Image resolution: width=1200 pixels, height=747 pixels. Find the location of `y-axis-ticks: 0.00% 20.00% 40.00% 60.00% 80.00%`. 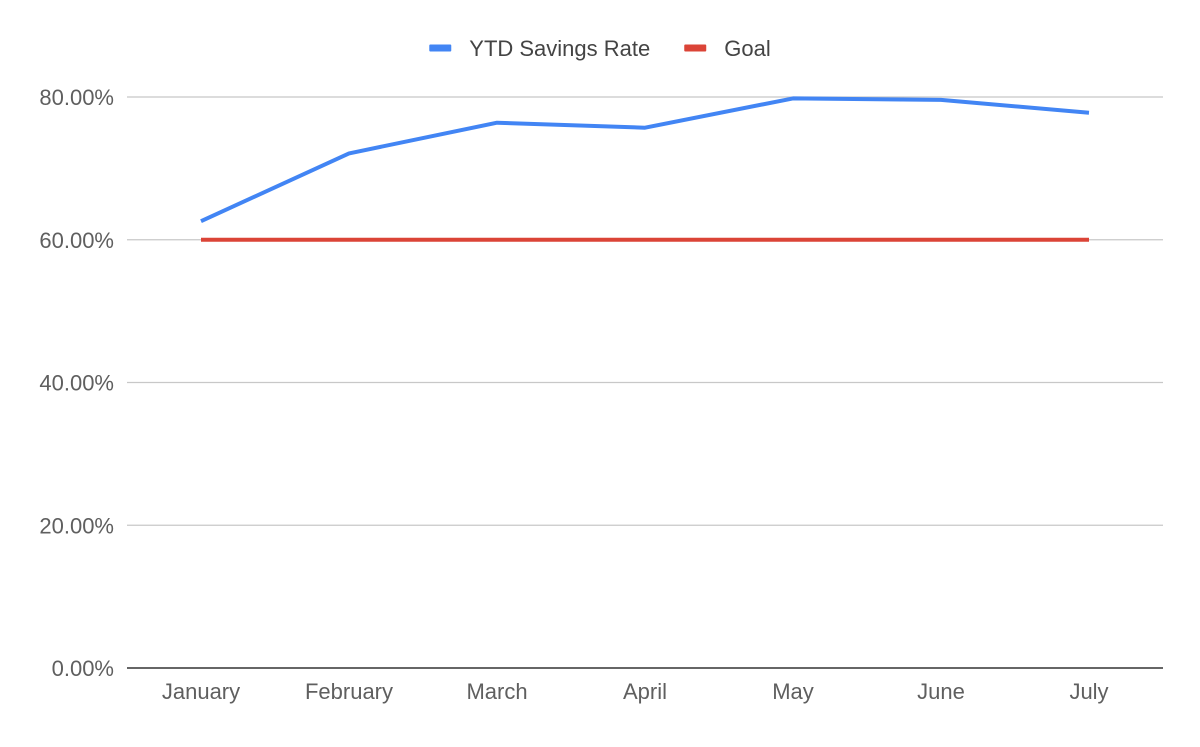

y-axis-ticks: 0.00% 20.00% 40.00% 60.00% 80.00% is located at coordinates (76, 383).